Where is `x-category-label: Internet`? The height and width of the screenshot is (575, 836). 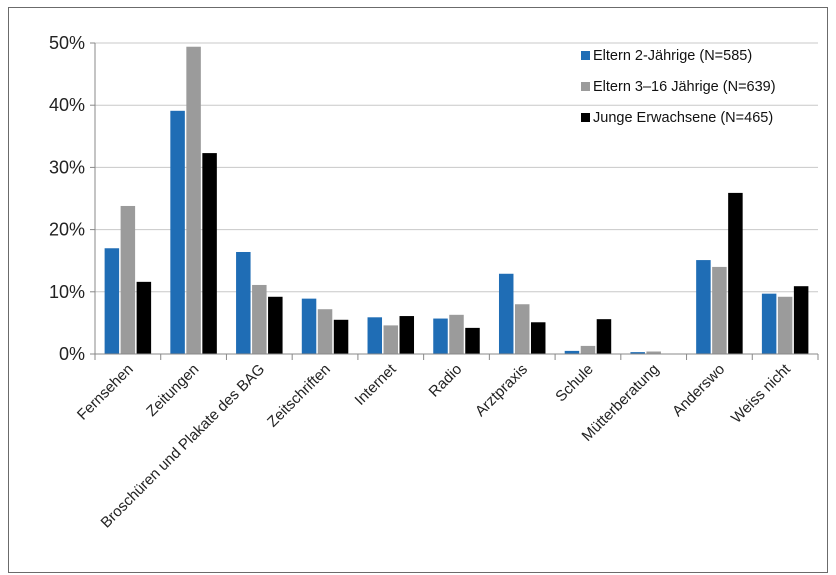 x-category-label: Internet is located at coordinates (376, 384).